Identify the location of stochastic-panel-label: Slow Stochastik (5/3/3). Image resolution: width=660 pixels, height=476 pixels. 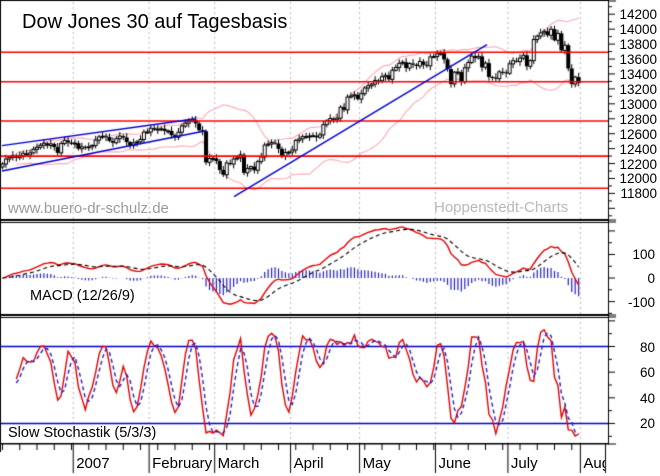
(82, 433).